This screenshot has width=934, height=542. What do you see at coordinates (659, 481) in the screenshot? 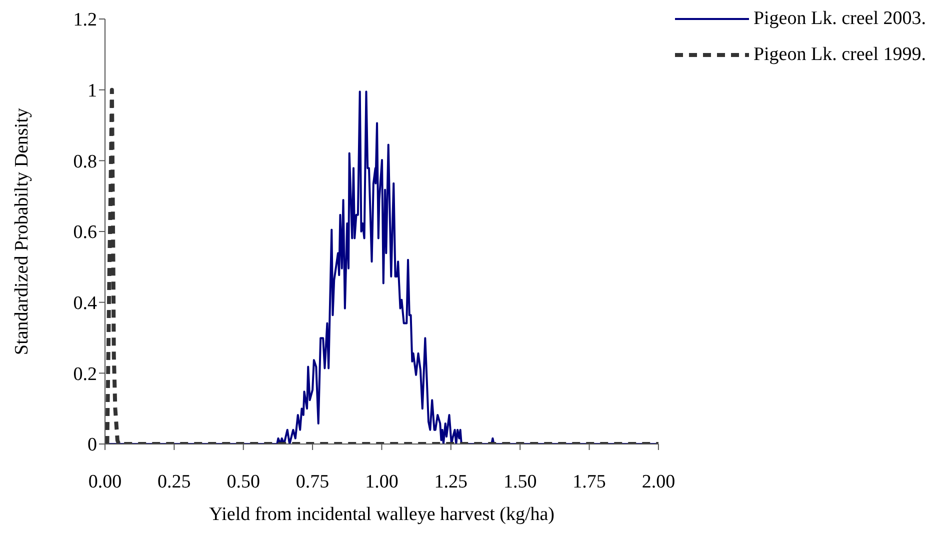
I see `x-tick-label: 2.00` at bounding box center [659, 481].